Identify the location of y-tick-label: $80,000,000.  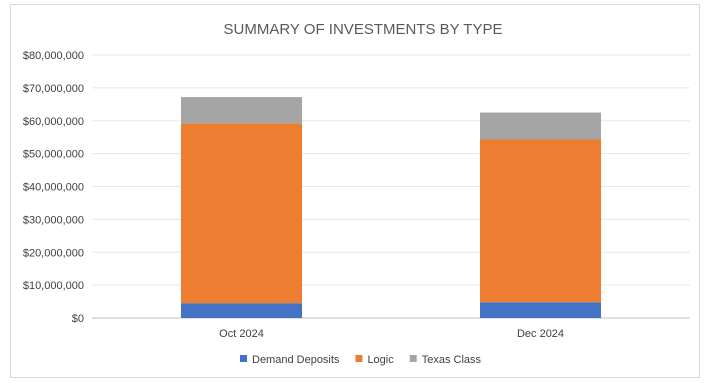
(53, 56).